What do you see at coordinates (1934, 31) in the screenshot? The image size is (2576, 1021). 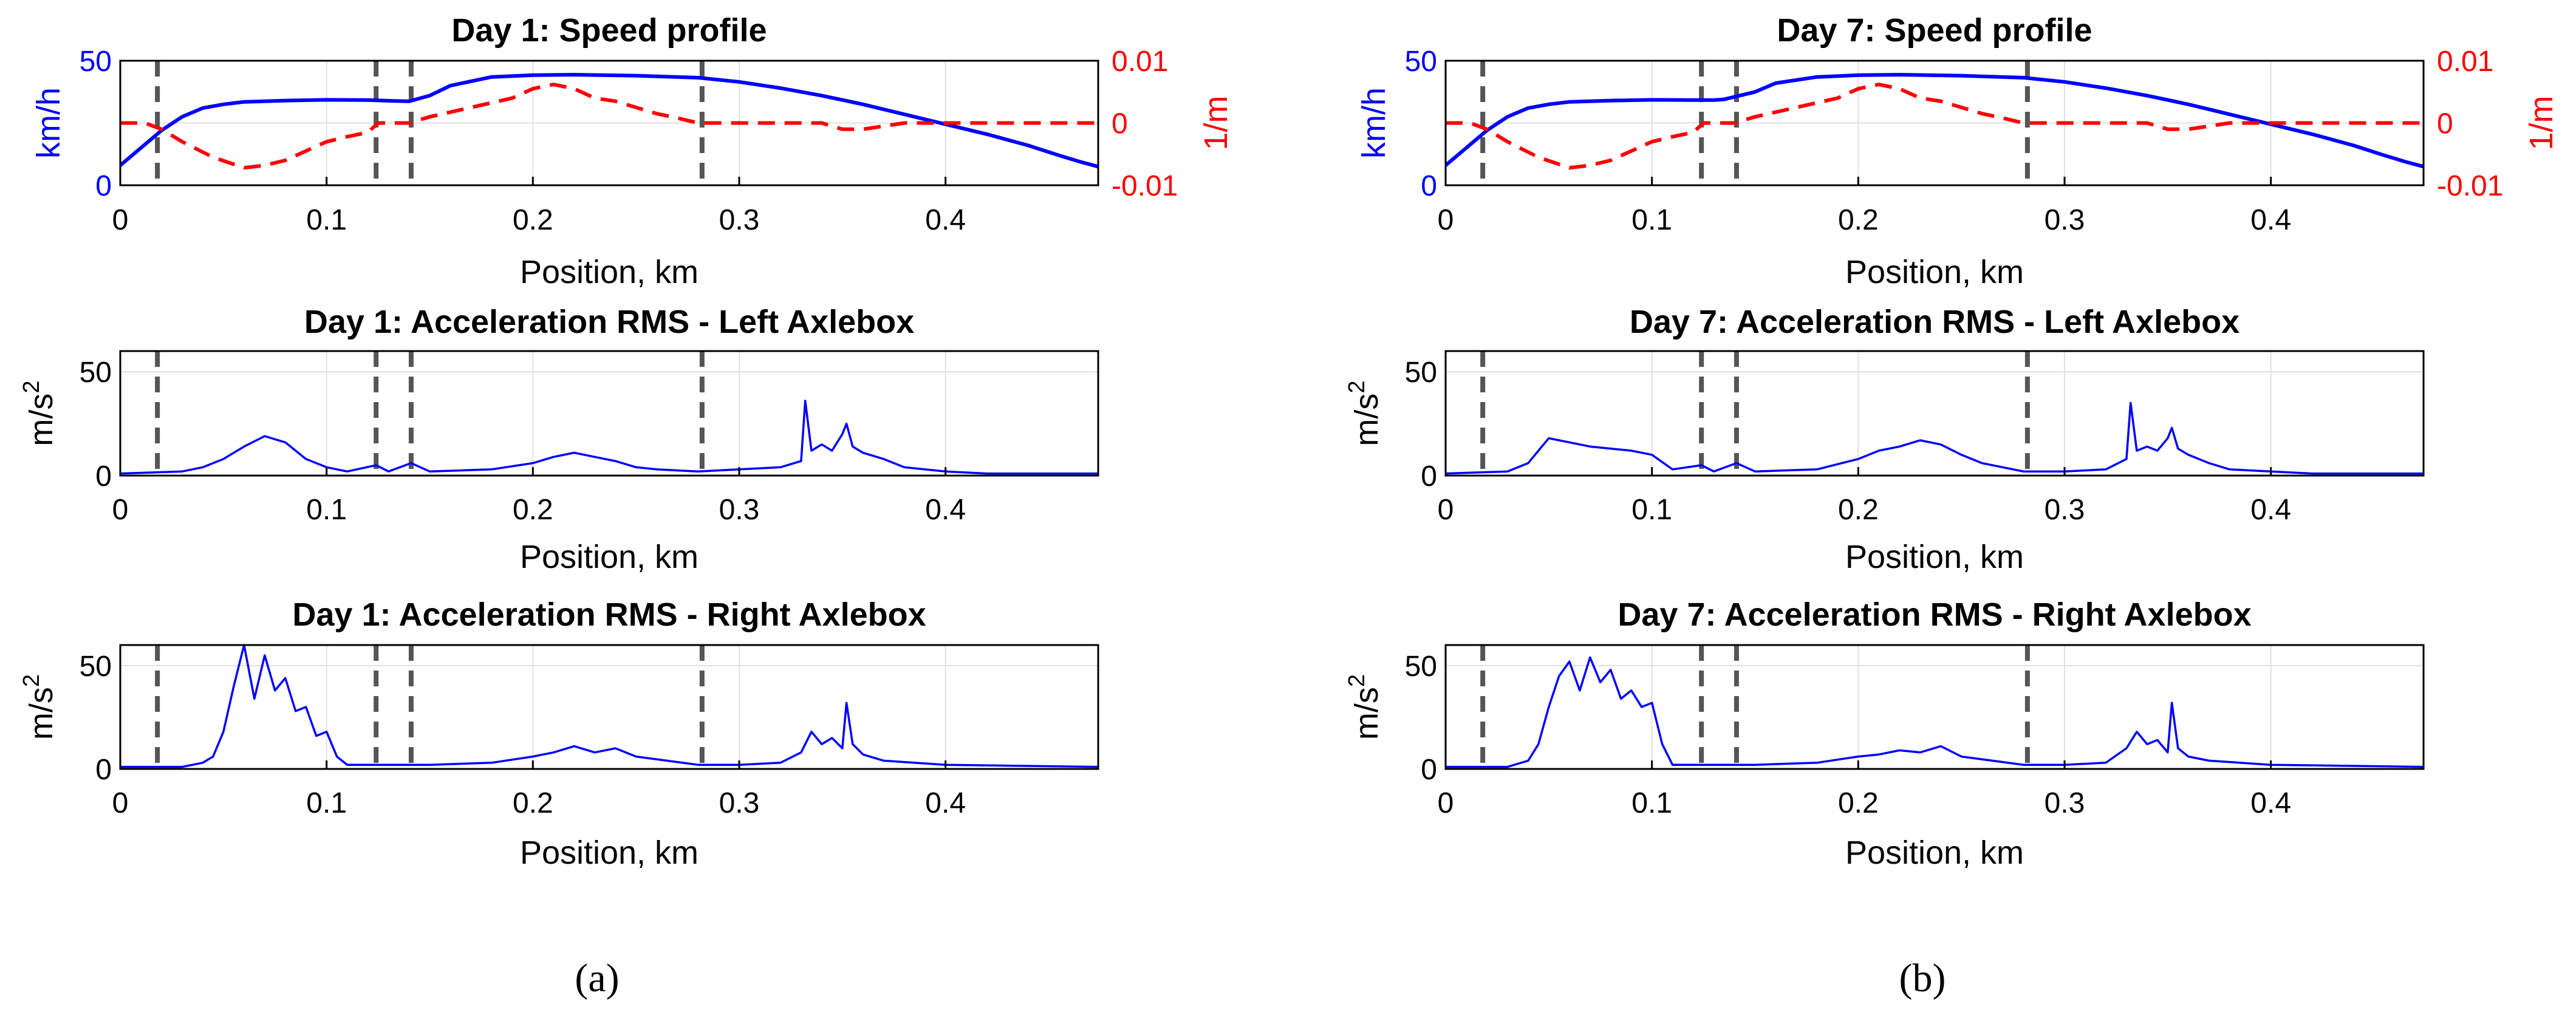 I see `chart-title: Day 7: Speed profile` at bounding box center [1934, 31].